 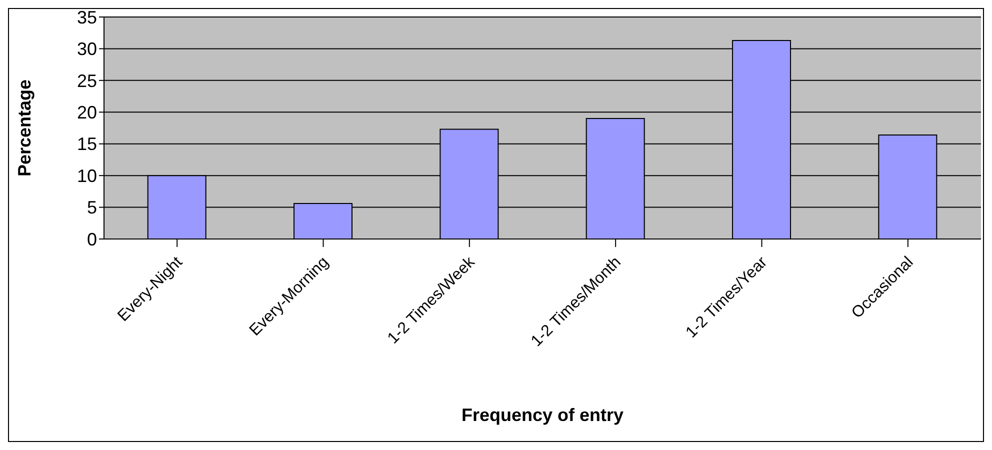 I want to click on y-tick-label: 20, so click(x=86, y=112).